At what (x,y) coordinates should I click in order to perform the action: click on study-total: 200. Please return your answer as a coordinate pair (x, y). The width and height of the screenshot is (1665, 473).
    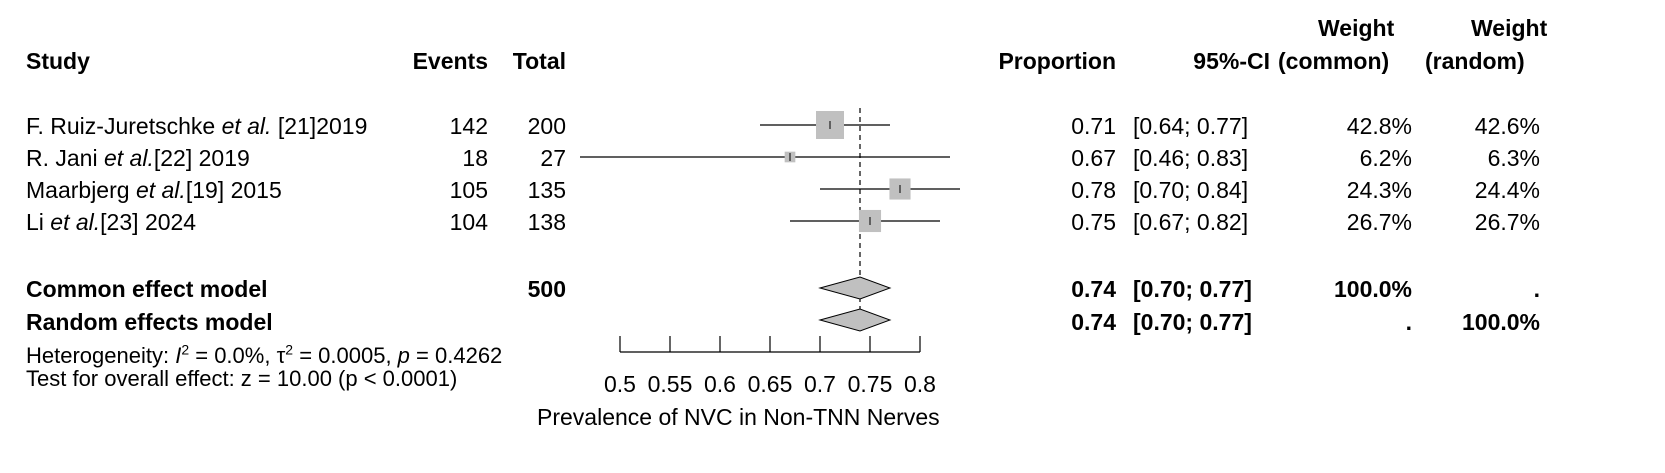
    Looking at the image, I should click on (546, 126).